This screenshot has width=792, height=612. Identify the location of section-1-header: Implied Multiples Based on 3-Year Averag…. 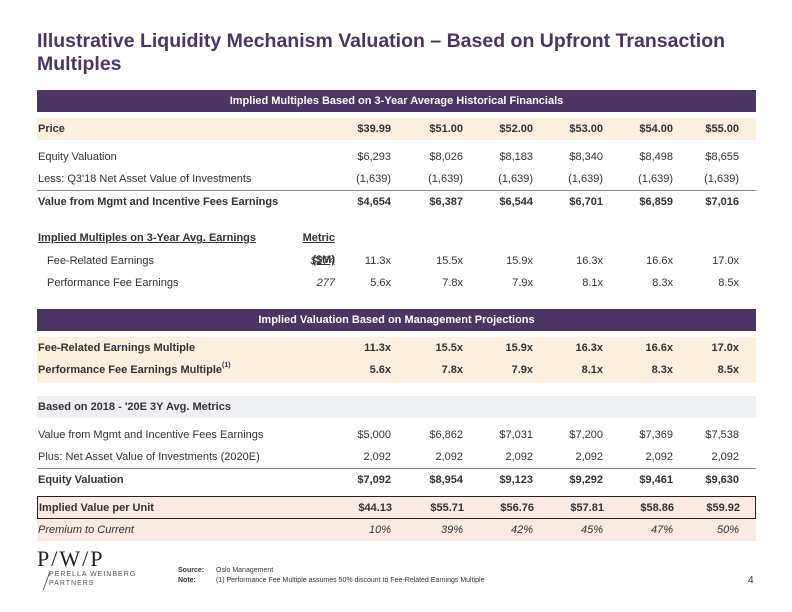
(396, 101).